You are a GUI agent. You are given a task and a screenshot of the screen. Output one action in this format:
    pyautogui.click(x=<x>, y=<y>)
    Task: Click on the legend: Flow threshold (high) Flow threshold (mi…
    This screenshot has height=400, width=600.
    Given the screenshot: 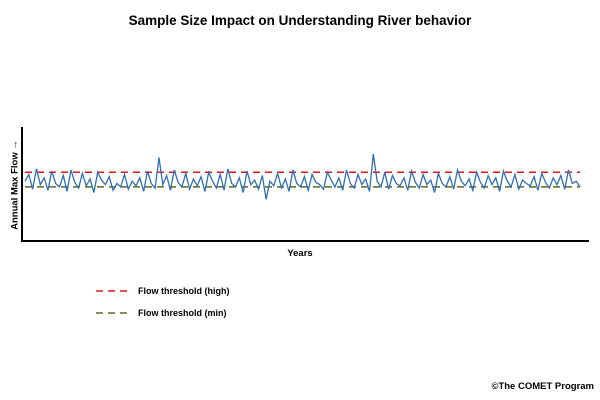 What is the action you would take?
    pyautogui.click(x=163, y=303)
    